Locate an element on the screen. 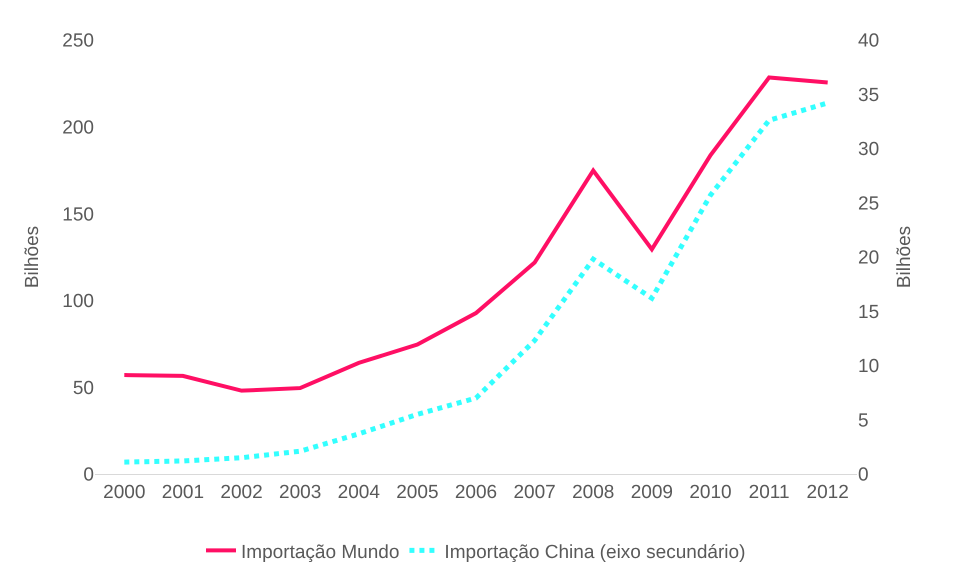 The width and height of the screenshot is (957, 580). y-tick-label: 100 is located at coordinates (78, 301).